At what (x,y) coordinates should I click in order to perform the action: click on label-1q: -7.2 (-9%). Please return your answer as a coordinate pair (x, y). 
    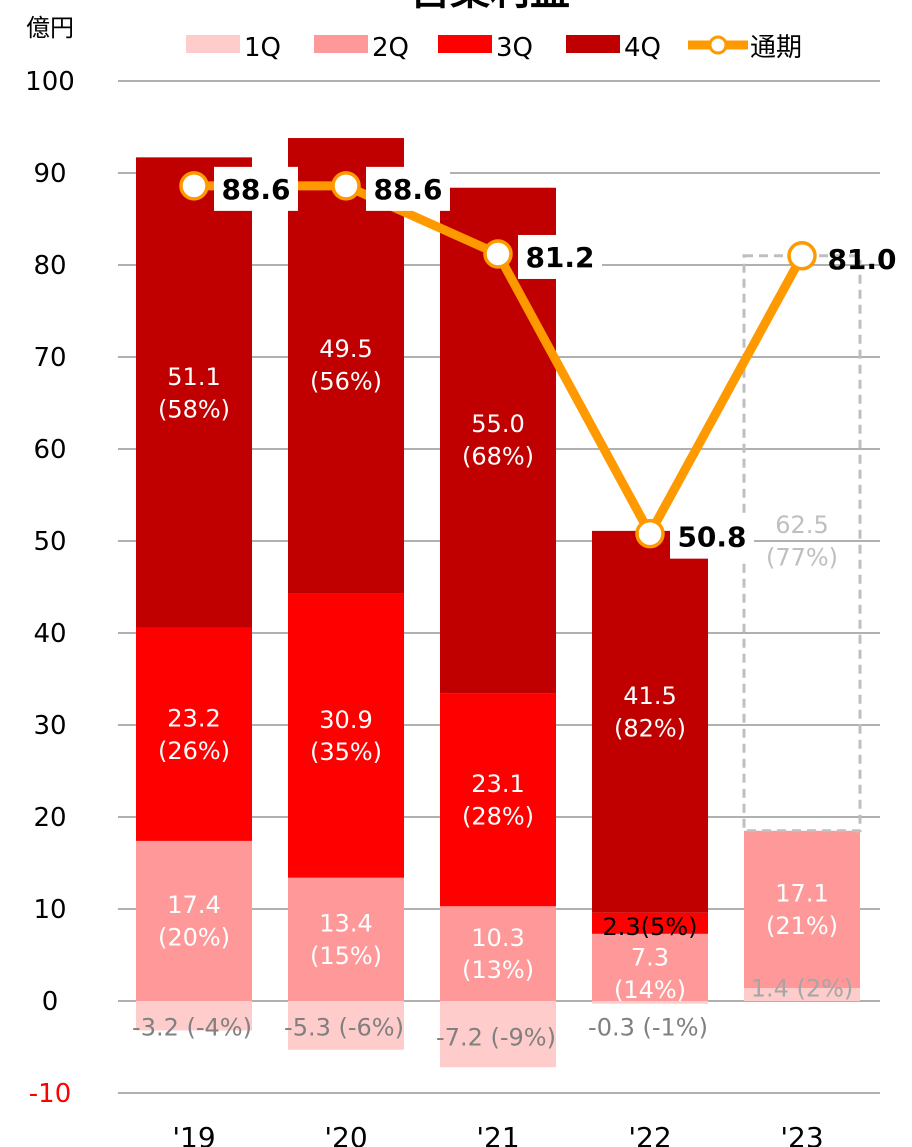
    Looking at the image, I should click on (496, 1037).